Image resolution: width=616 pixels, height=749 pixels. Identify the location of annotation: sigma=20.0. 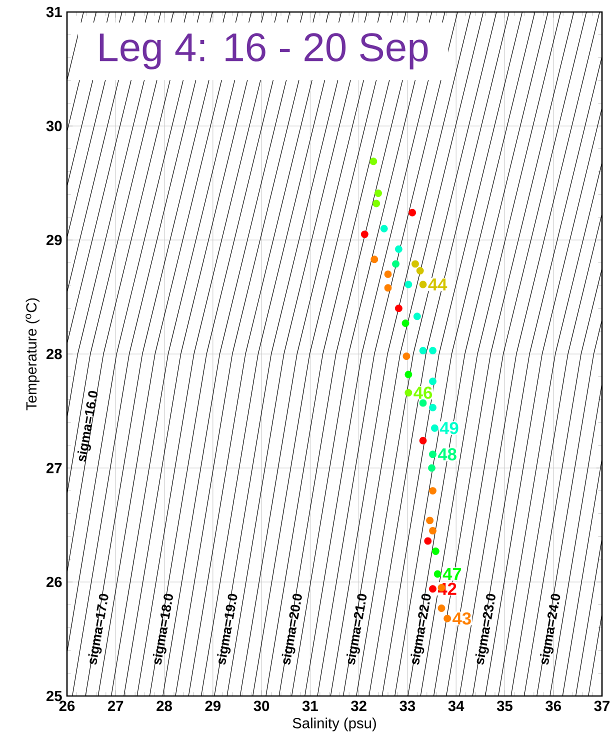
(292, 629).